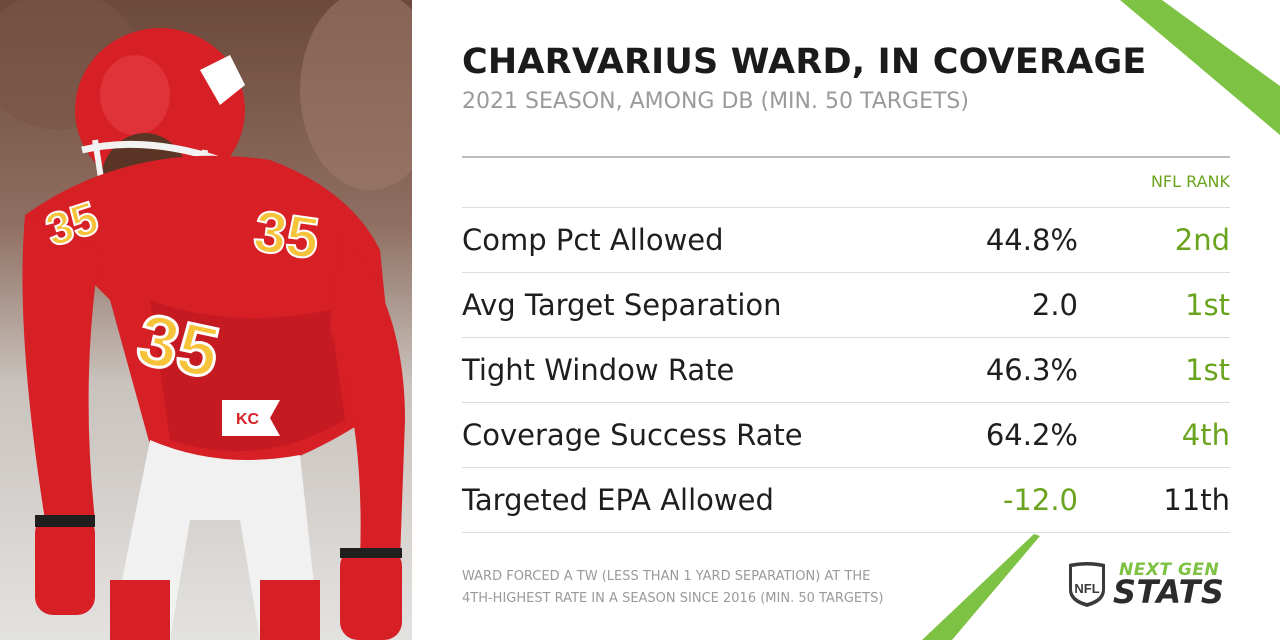  What do you see at coordinates (715, 101) in the screenshot?
I see `page-subtitle: 2021 SEASON, AMONG DB (MIN. 50 TARGETS)` at bounding box center [715, 101].